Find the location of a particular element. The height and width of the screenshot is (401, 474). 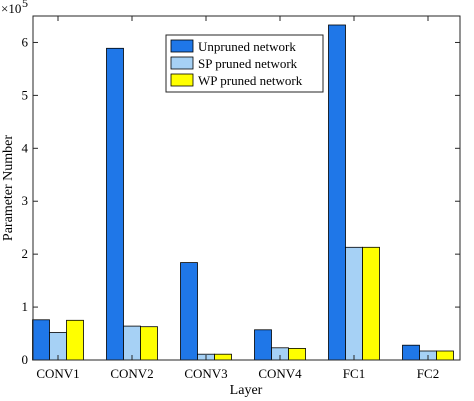

legend-swatch-unpruned is located at coordinates (182, 46).